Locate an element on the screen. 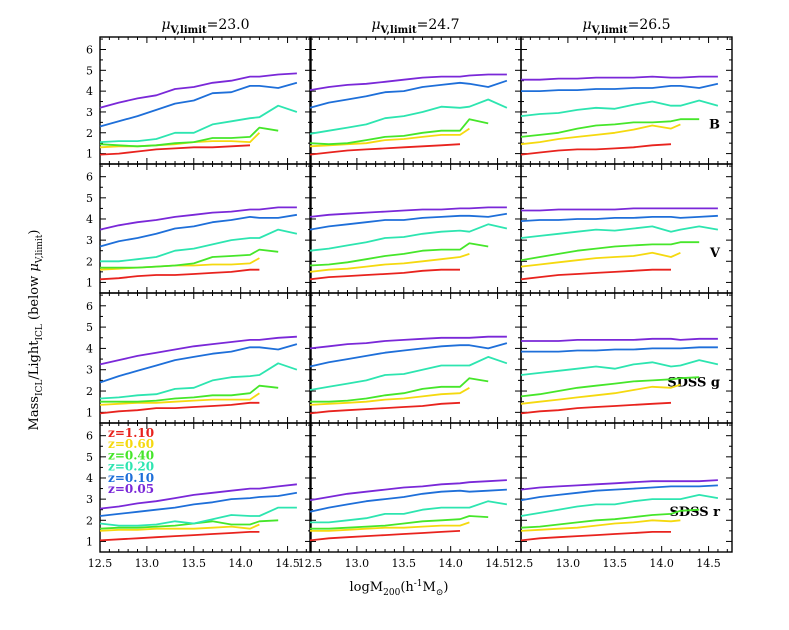 This screenshot has width=789, height=630. x-axis-label: logM200(h-1M⊙) is located at coordinates (399, 588).